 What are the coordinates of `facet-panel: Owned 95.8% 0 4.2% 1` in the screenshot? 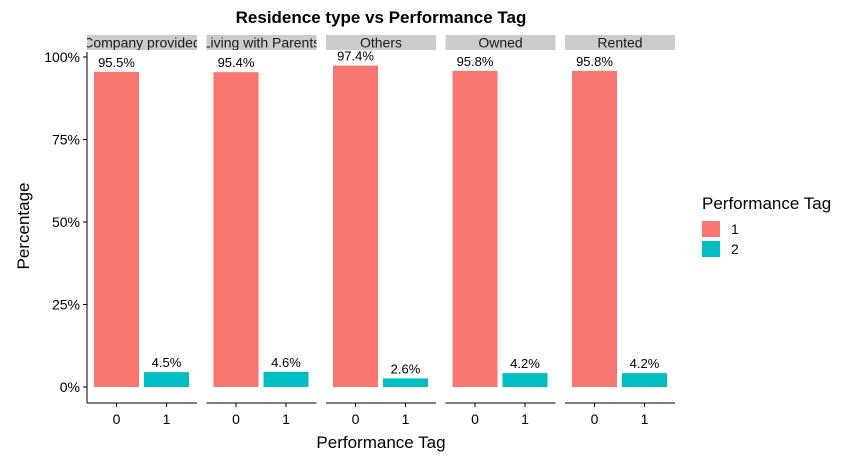 It's located at (500, 231).